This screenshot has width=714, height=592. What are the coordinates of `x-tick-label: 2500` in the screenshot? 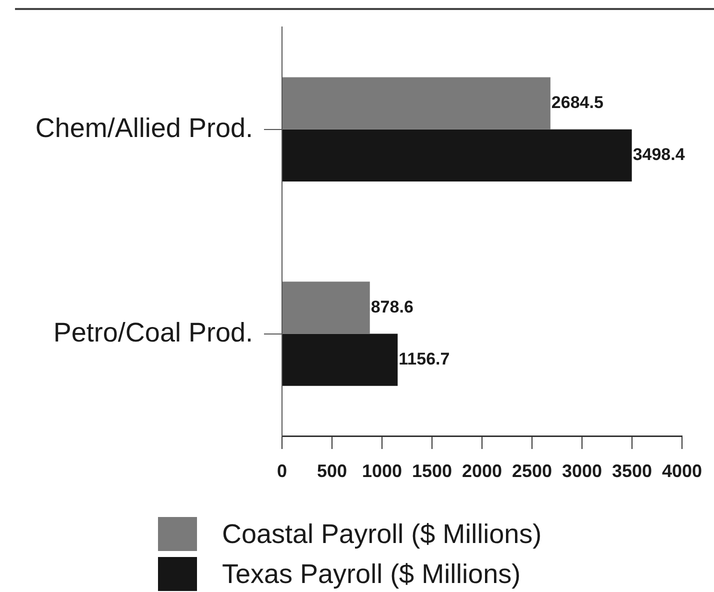 It's located at (532, 470).